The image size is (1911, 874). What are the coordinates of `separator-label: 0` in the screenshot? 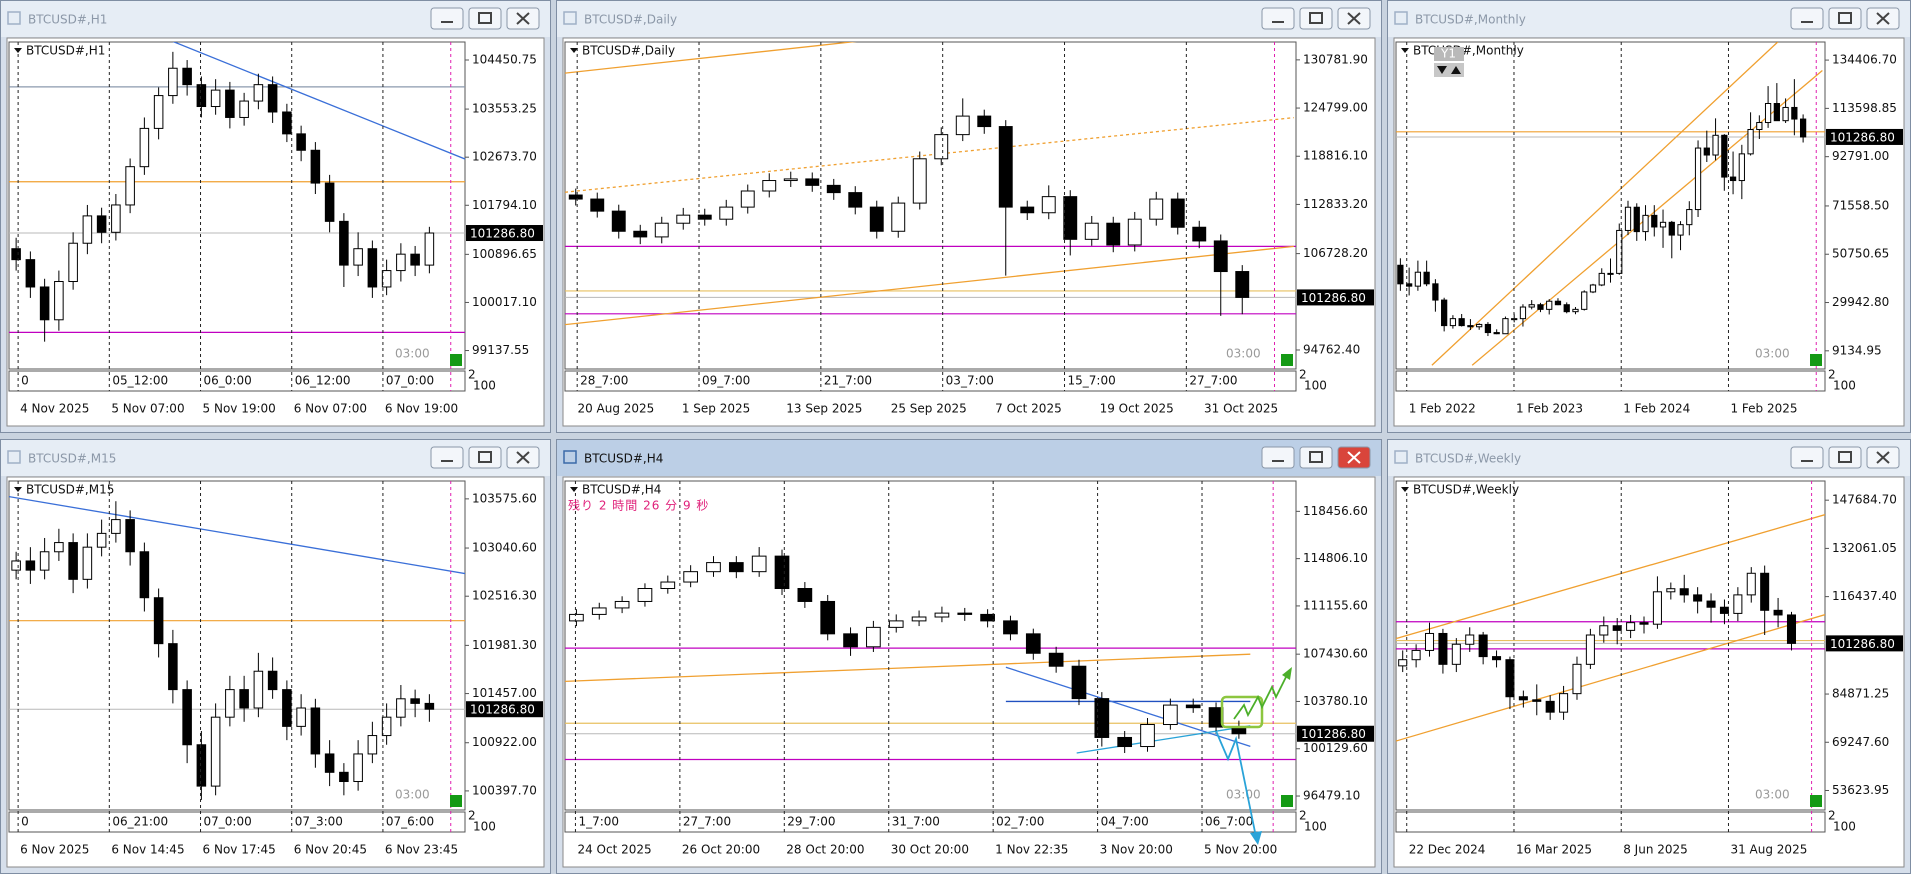 It's located at (25, 381).